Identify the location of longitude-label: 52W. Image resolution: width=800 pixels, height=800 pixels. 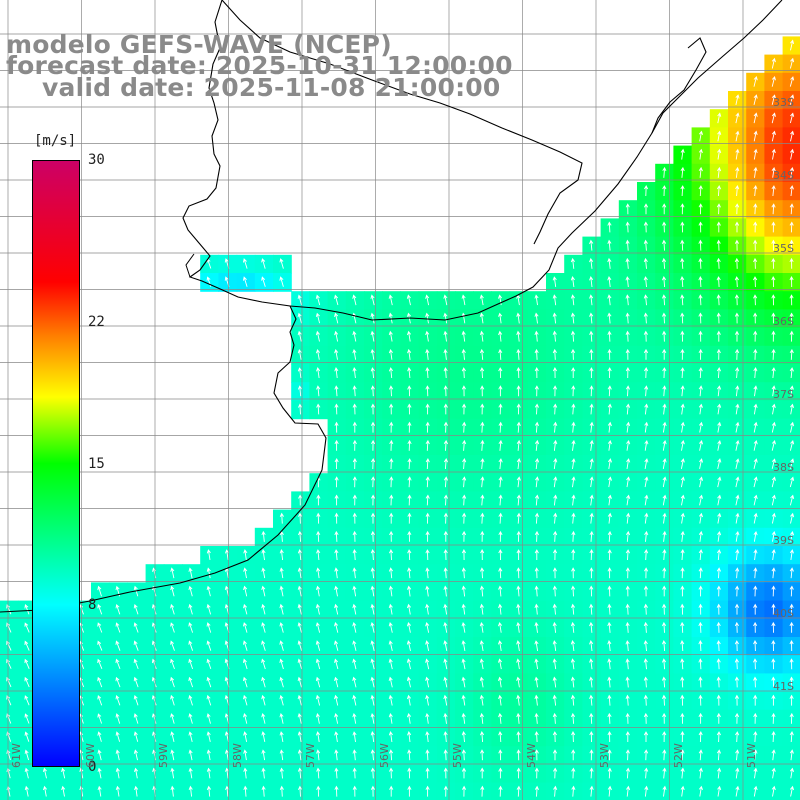
(678, 755).